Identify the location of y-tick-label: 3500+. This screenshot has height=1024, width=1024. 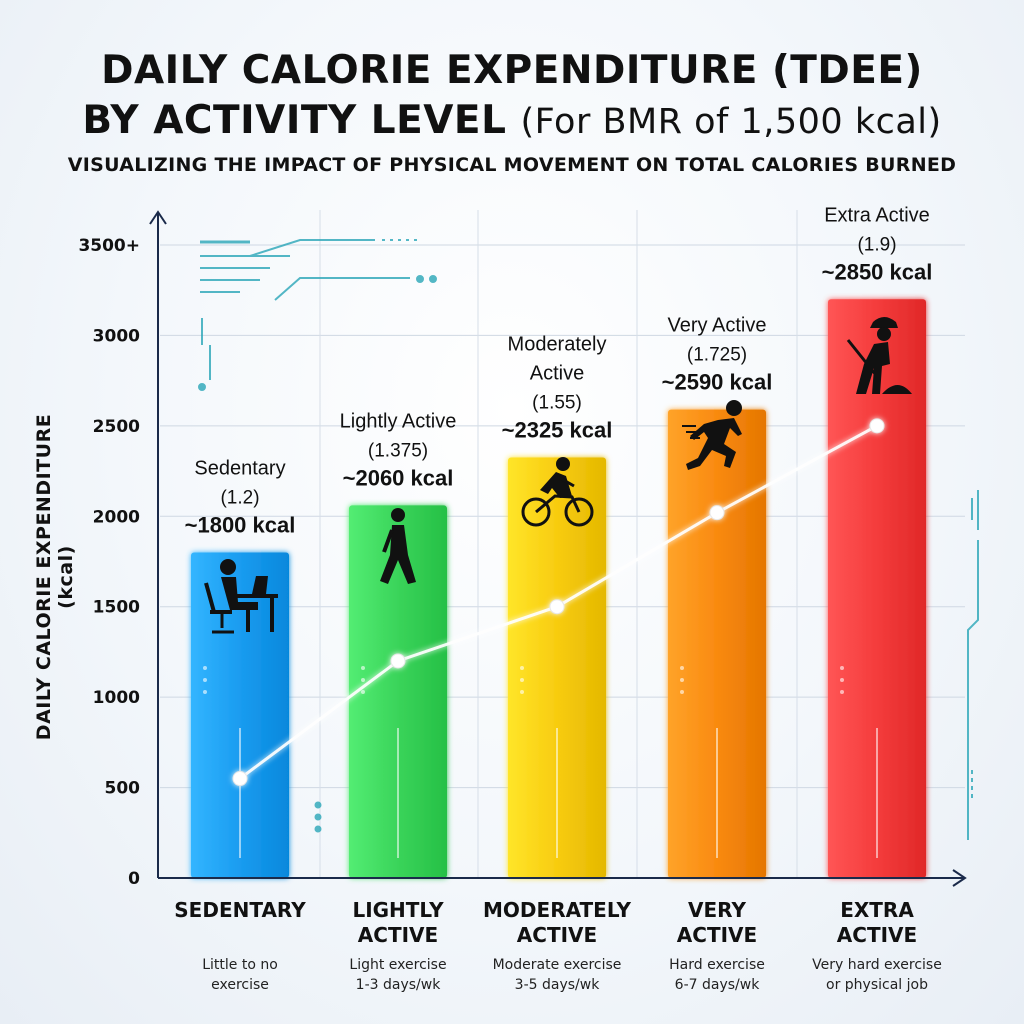
(109, 246).